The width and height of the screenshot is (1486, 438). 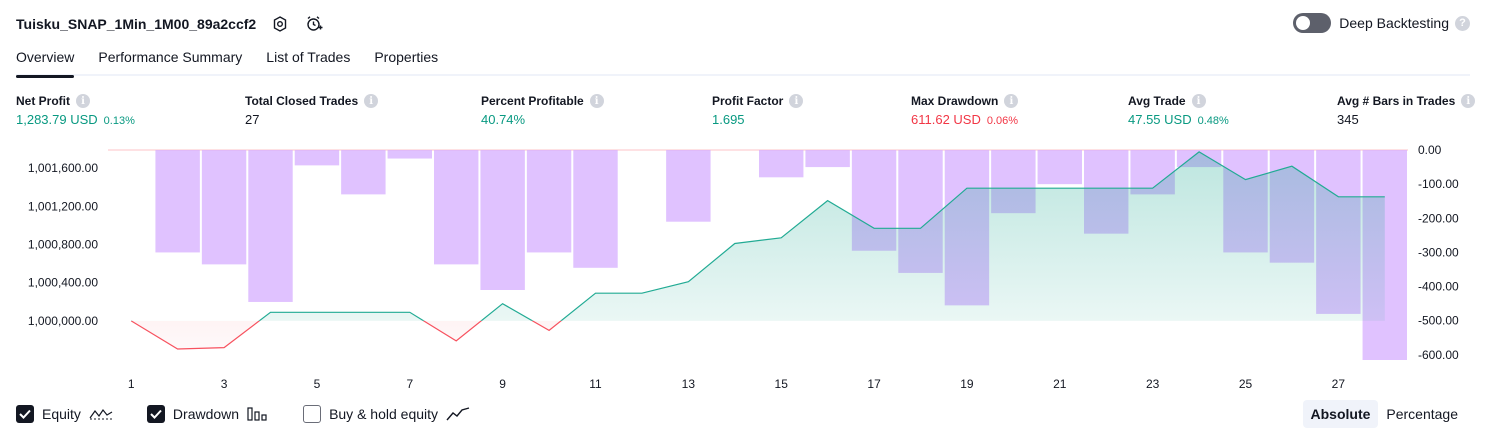 What do you see at coordinates (874, 384) in the screenshot?
I see `x-axis-tick: 17` at bounding box center [874, 384].